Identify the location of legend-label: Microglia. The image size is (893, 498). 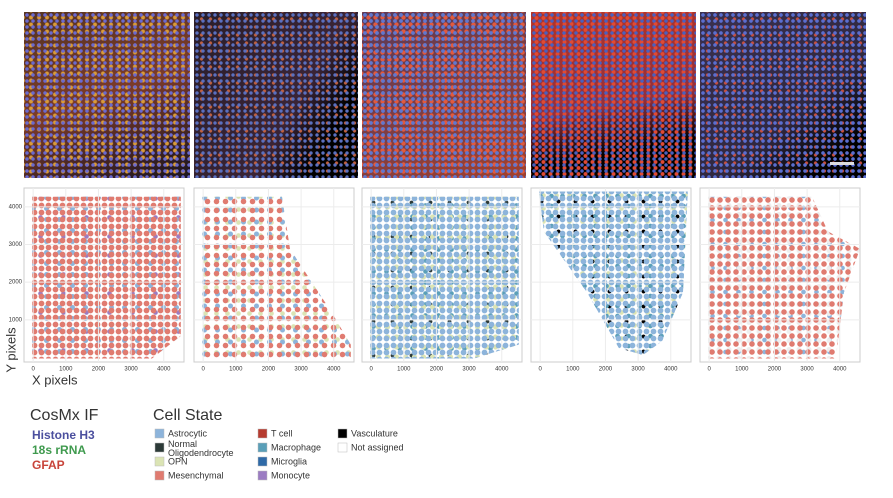
(289, 461).